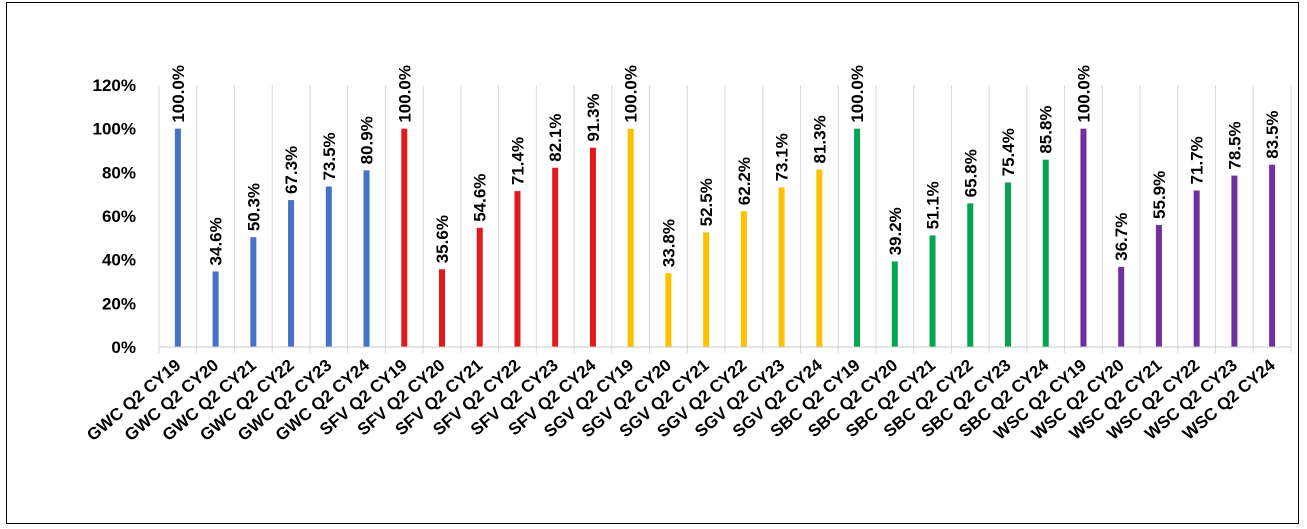  Describe the element at coordinates (1159, 195) in the screenshot. I see `data-label: 55.9%` at that location.